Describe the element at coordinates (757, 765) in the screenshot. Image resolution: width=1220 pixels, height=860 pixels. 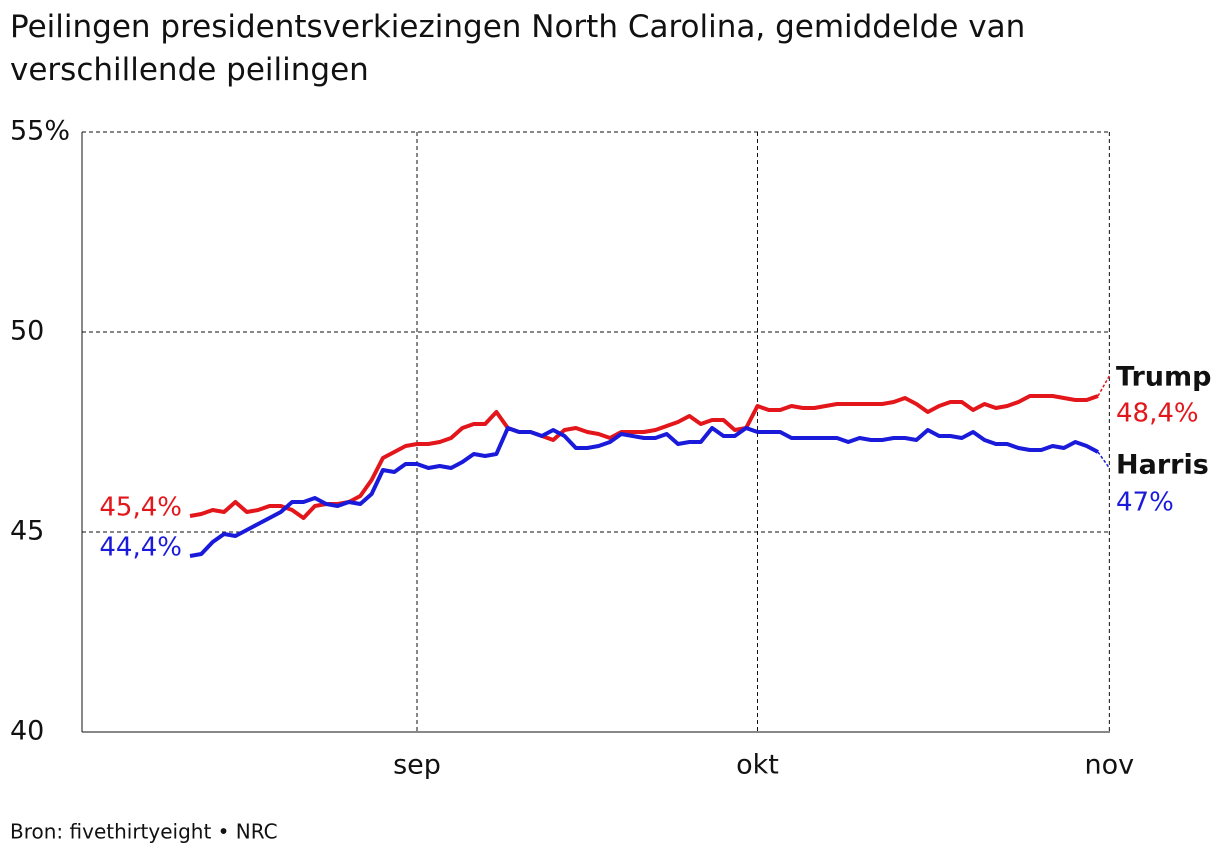
I see `x-tick-label: okt` at that location.